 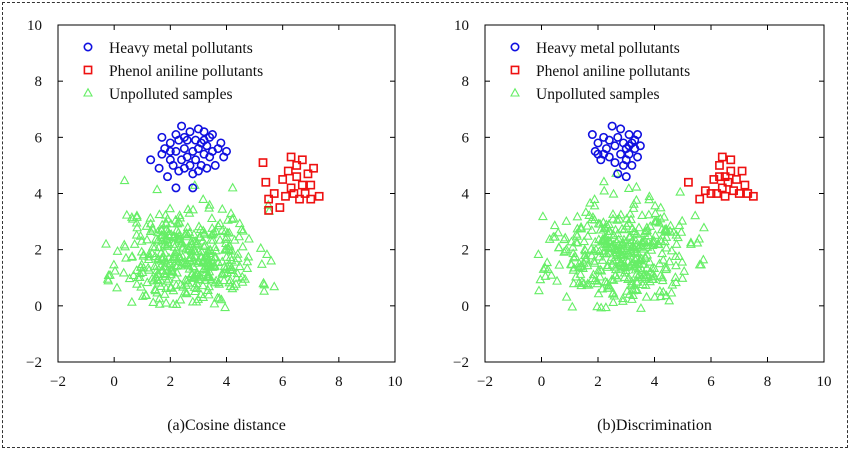 What do you see at coordinates (768, 382) in the screenshot?
I see `x-tick-label: 8` at bounding box center [768, 382].